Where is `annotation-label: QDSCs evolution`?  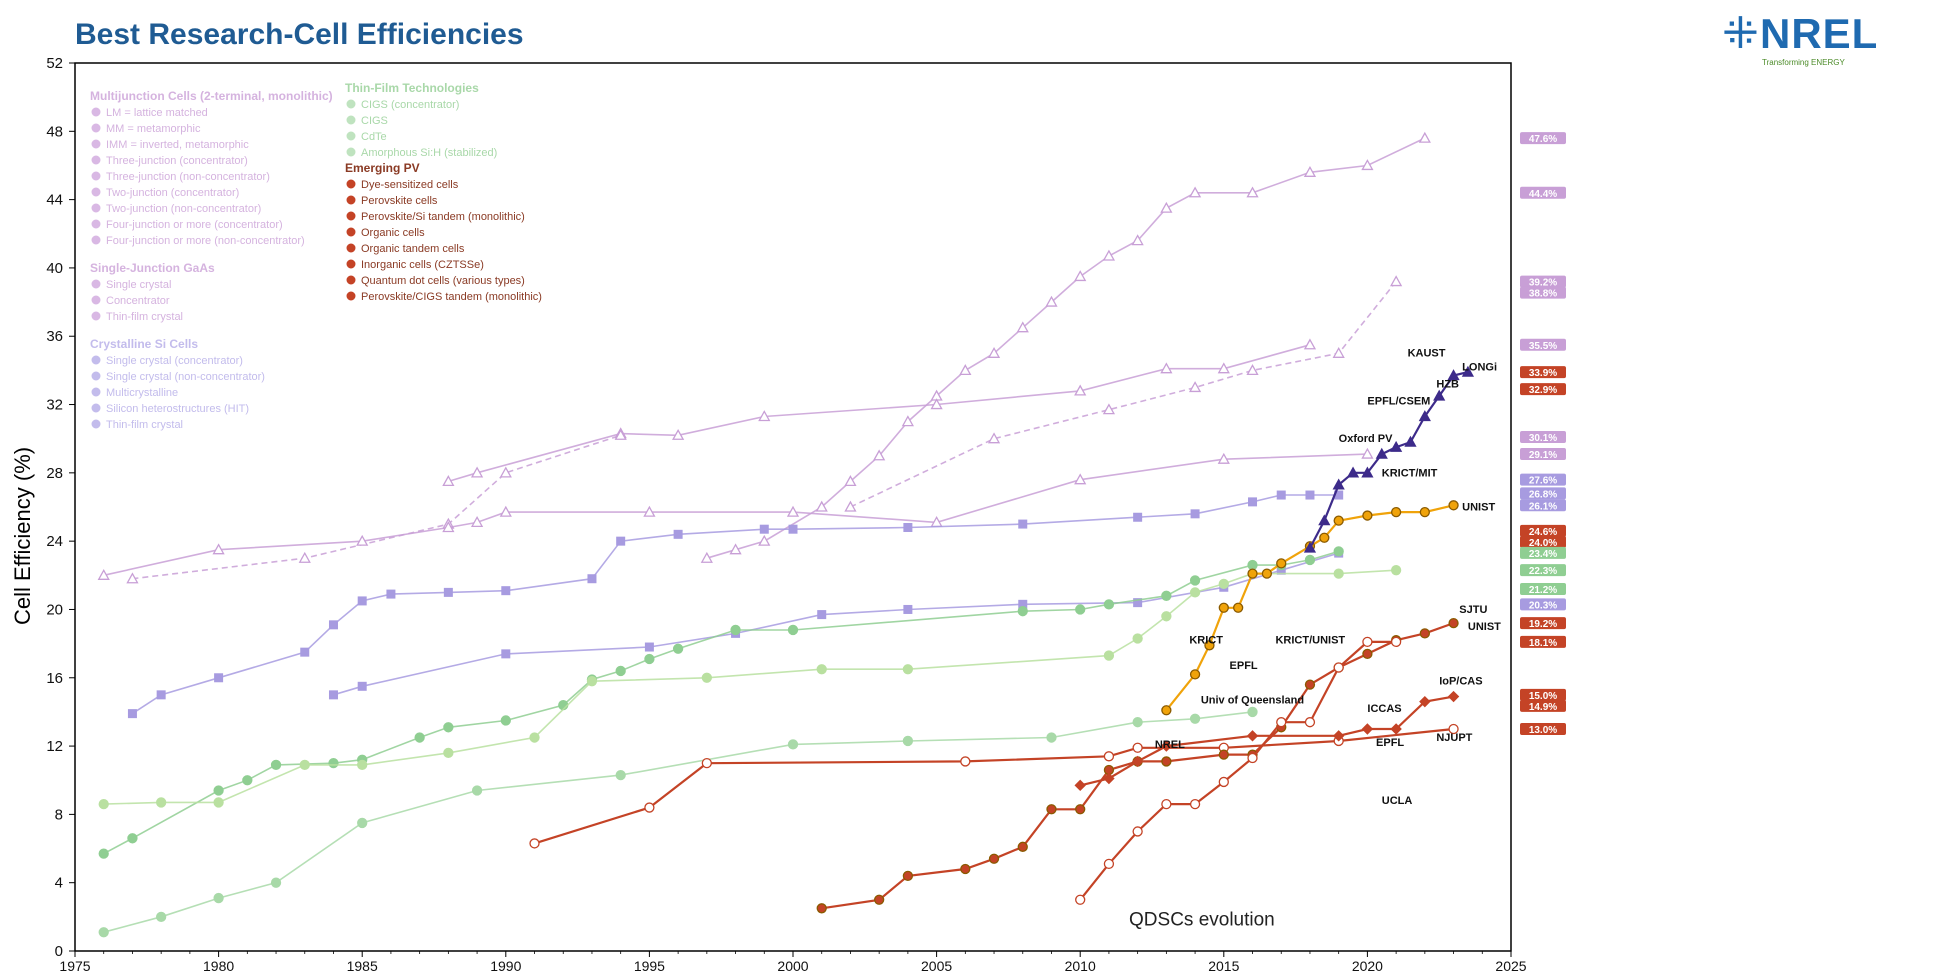 annotation-label: QDSCs evolution is located at coordinates (1202, 919).